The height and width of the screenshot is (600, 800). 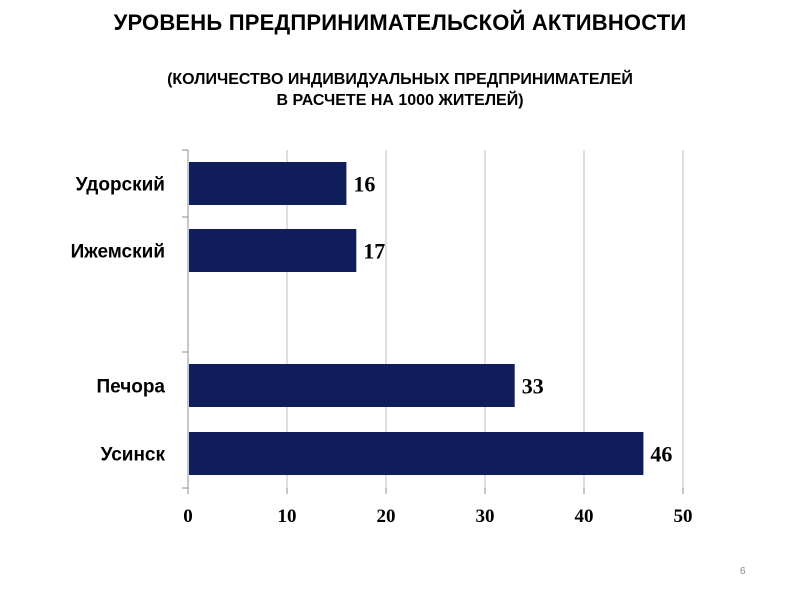 What do you see at coordinates (400, 22) in the screenshot?
I see `page-title: УРОВЕНЬ ПРЕДПРИНИМАТЕЛЬСКОЙ АКТИВНОСТИ` at bounding box center [400, 22].